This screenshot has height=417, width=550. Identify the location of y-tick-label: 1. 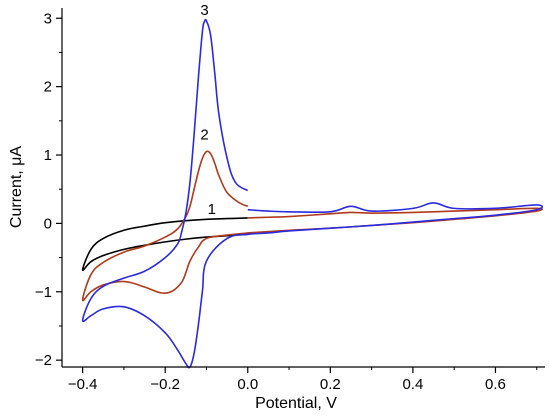
(48, 155).